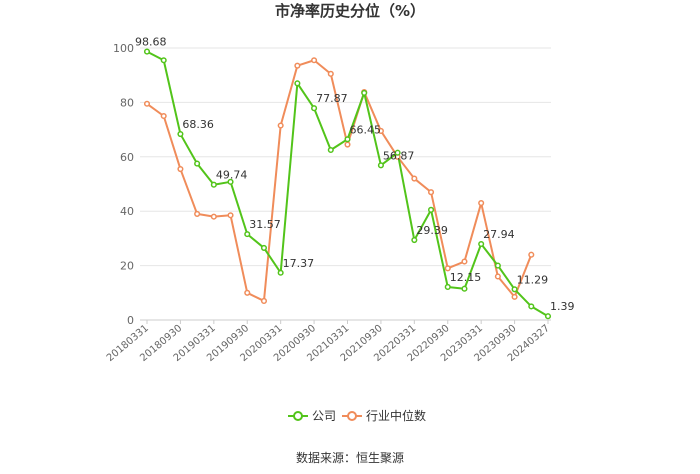 The width and height of the screenshot is (700, 474). What do you see at coordinates (127, 211) in the screenshot?
I see `y-tick-label: 40` at bounding box center [127, 211].